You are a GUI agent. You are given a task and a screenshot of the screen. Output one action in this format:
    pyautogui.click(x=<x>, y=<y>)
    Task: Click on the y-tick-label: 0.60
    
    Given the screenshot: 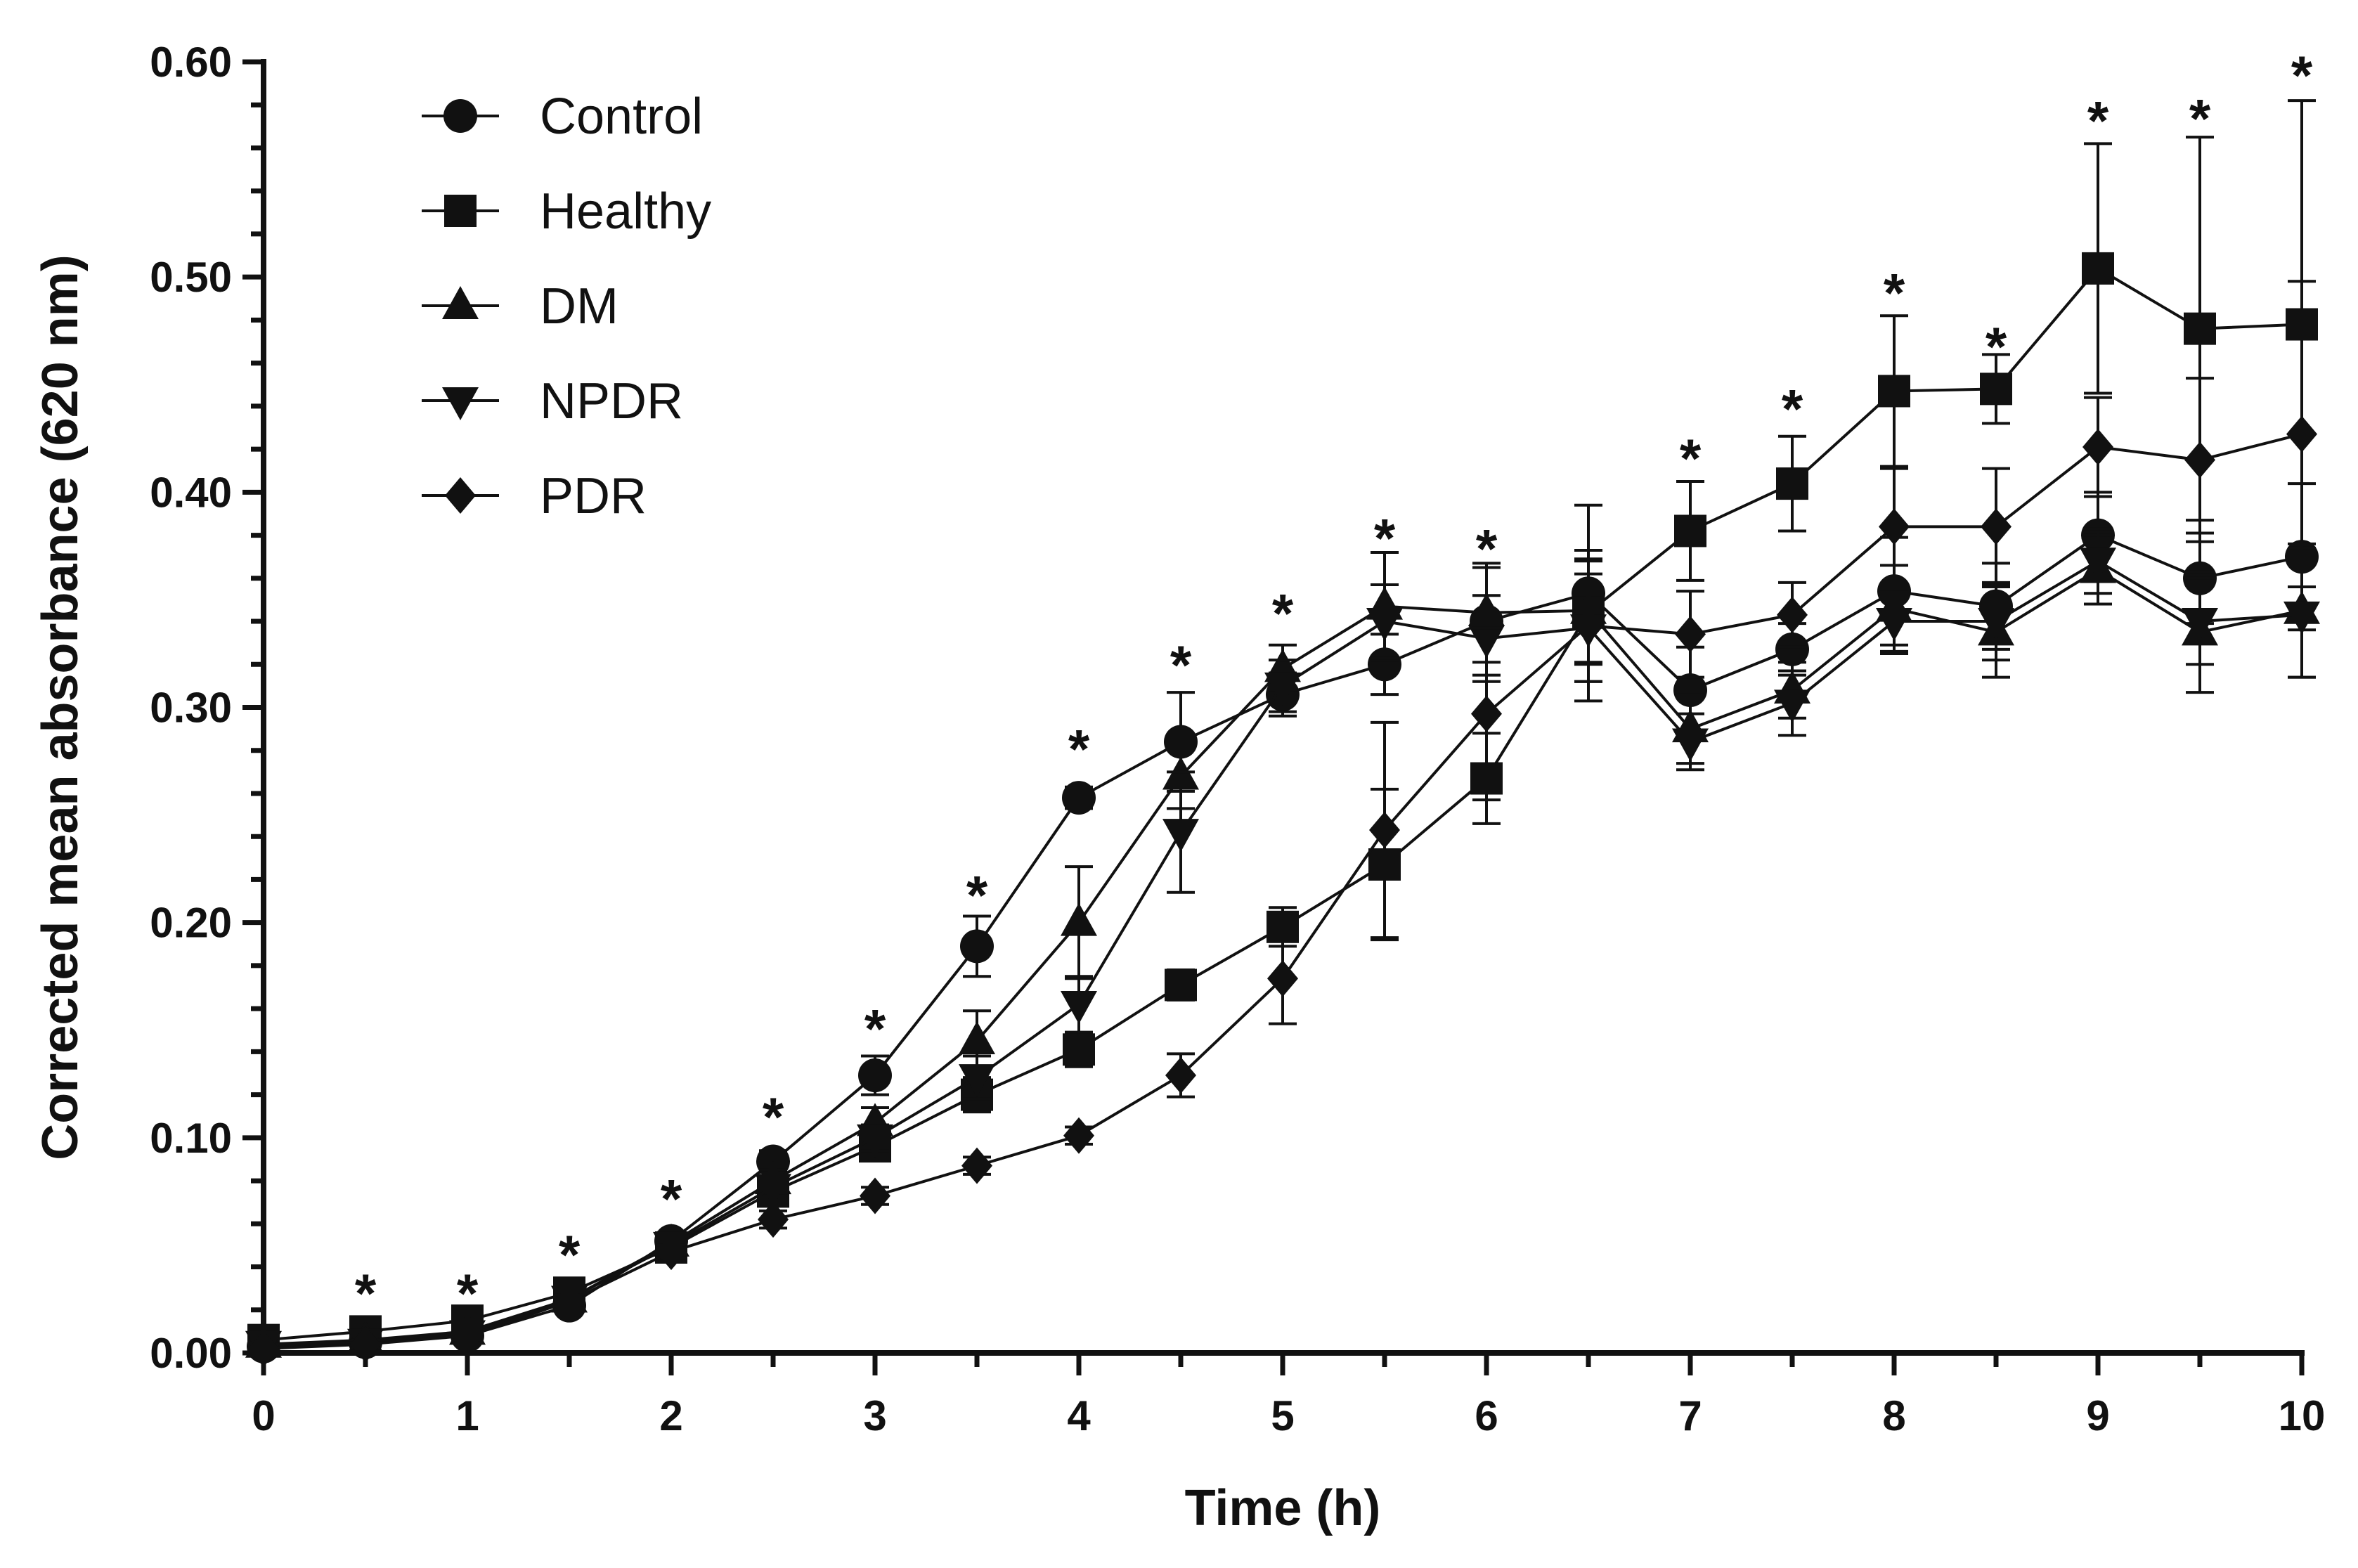 What is the action you would take?
    pyautogui.click(x=191, y=62)
    